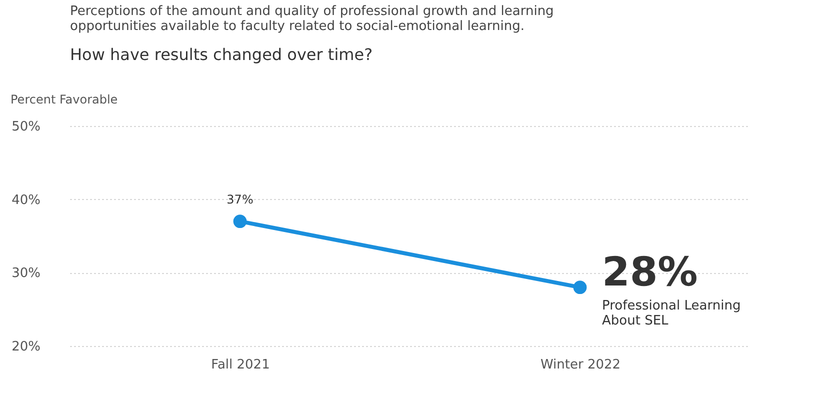 This screenshot has width=830, height=413. What do you see at coordinates (26, 347) in the screenshot?
I see `y-tick-label: 20%` at bounding box center [26, 347].